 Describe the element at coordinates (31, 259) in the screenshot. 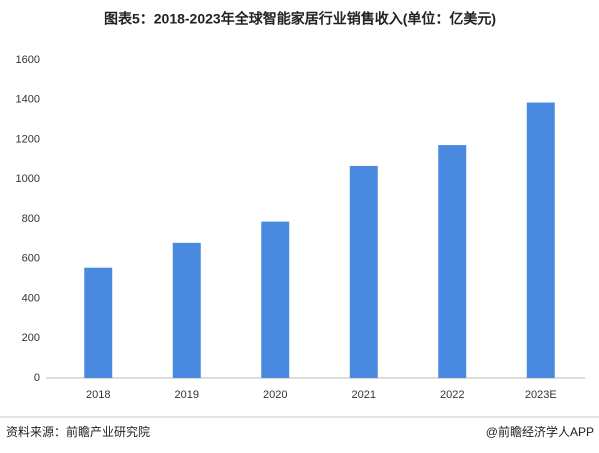

I see `y-tick-label: 600` at that location.